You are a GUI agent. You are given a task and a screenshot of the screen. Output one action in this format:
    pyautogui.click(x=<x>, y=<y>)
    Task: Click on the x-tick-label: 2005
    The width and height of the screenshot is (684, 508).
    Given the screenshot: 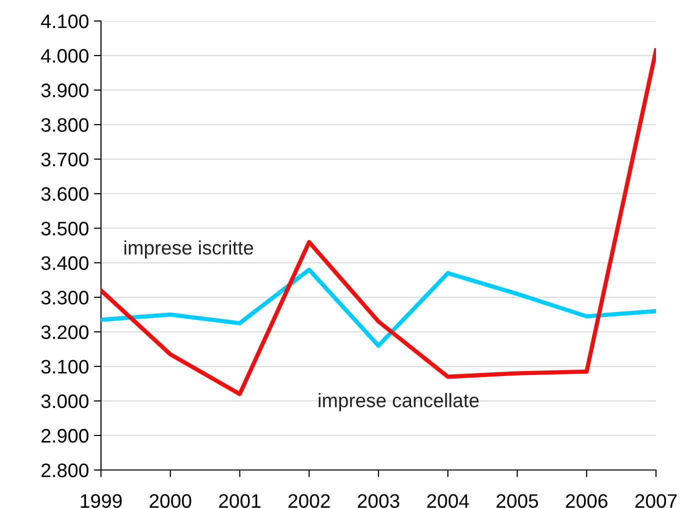 What is the action you would take?
    pyautogui.click(x=517, y=501)
    